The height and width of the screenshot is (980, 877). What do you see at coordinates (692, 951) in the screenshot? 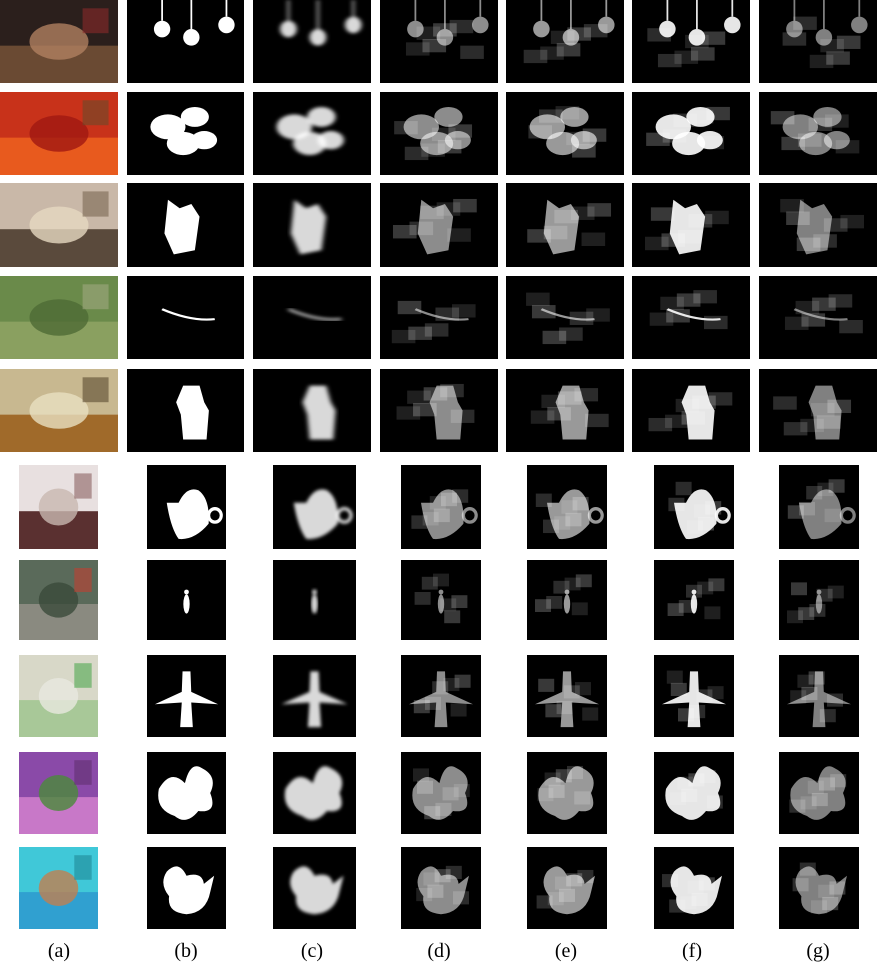
I see `column-caption: (f)` at bounding box center [692, 951].